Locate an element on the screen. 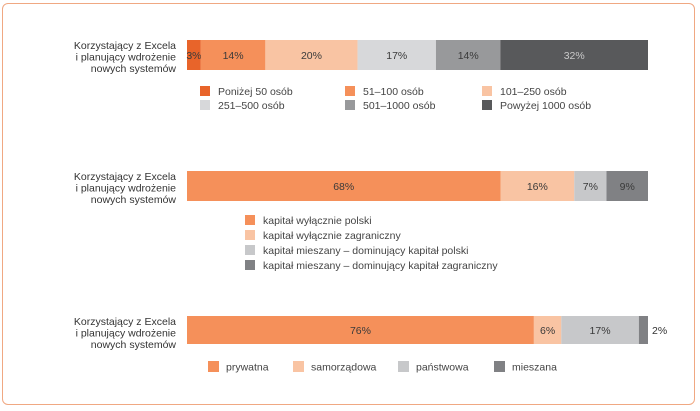 This screenshot has height=411, width=700. legend-label: Powyżej 1000 osób is located at coordinates (545, 106).